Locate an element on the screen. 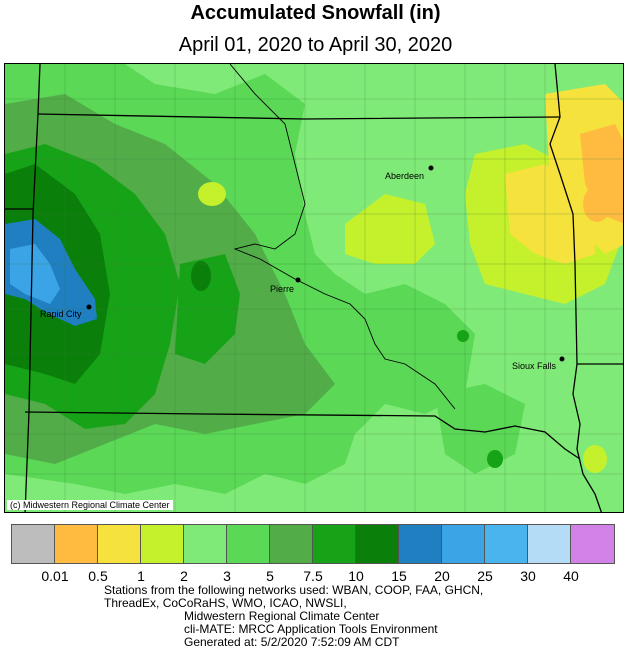 The image size is (631, 649). legend-tick-label: 7.5 is located at coordinates (313, 576).